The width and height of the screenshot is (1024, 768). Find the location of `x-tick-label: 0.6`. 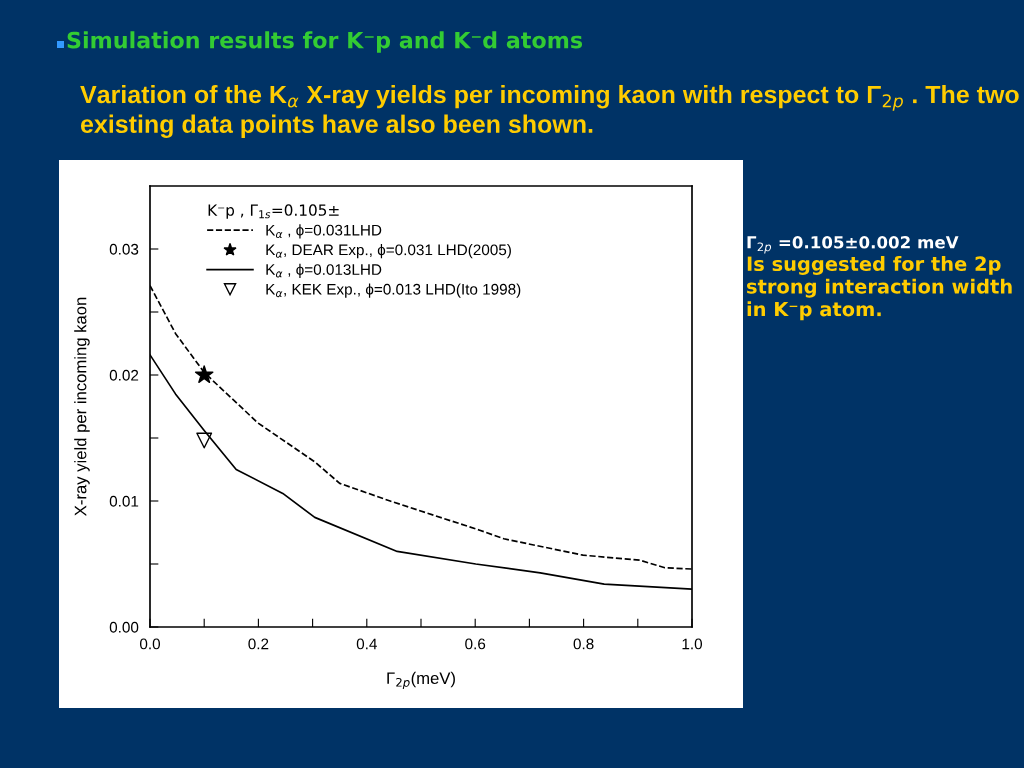

x-tick-label: 0.6 is located at coordinates (475, 644).